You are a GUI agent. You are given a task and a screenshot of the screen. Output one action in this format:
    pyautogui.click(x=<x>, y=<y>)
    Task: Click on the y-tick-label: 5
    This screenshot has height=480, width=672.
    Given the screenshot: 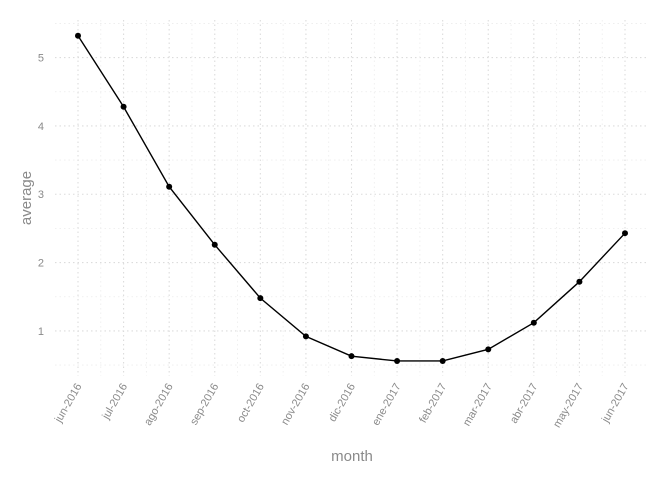 What is the action you would take?
    pyautogui.click(x=41, y=59)
    